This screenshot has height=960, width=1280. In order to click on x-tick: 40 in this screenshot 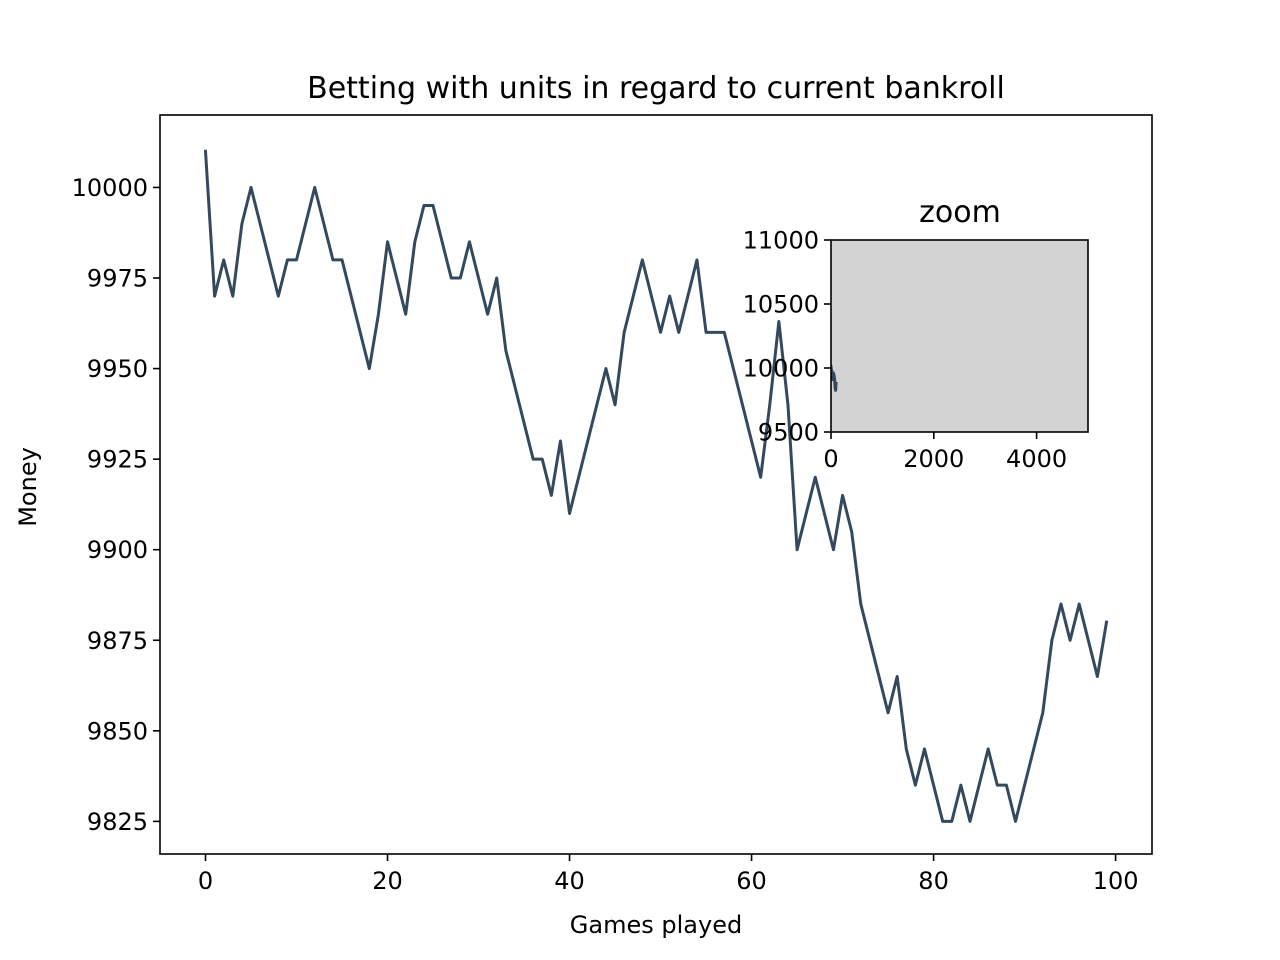, I will do `click(569, 874)`.